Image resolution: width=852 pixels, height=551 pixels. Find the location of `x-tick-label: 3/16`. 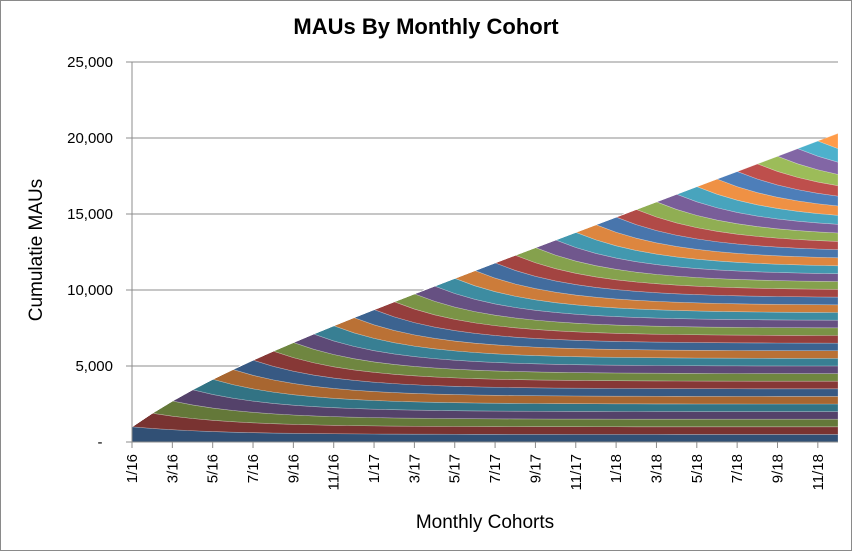

x-tick-label: 3/16 is located at coordinates (172, 468).